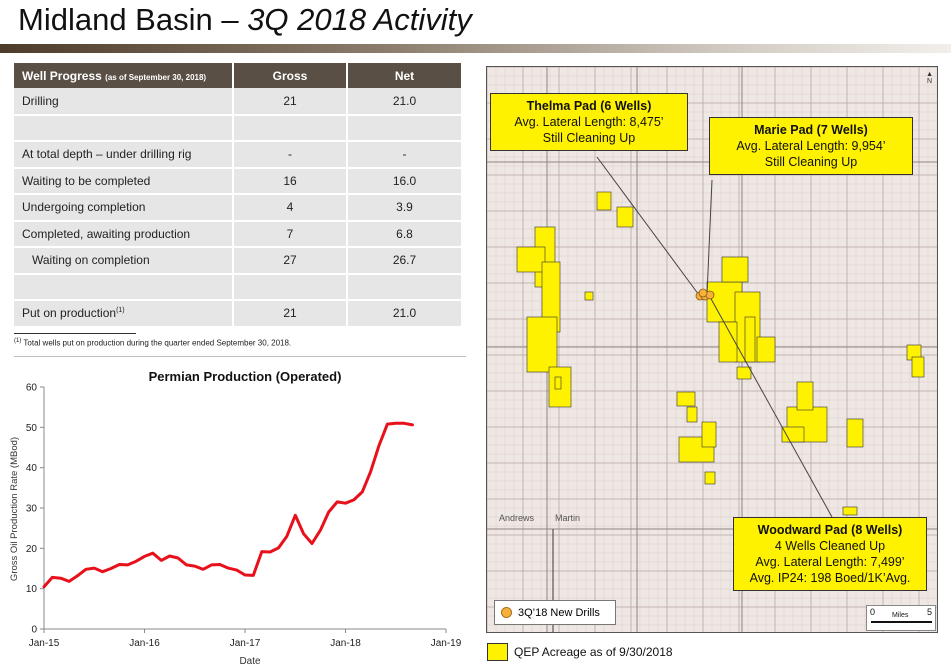 Image resolution: width=951 pixels, height=669 pixels. I want to click on north-label: N, so click(930, 81).